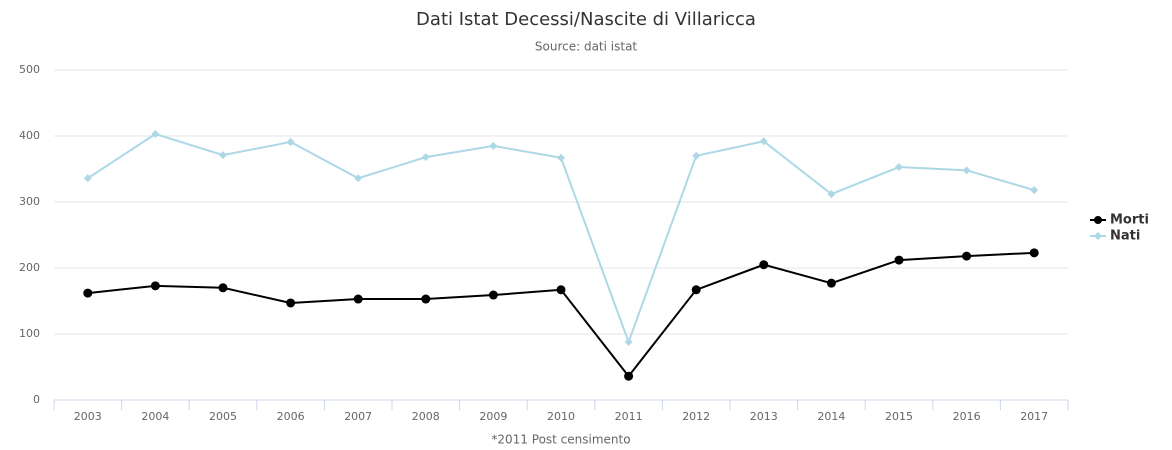 This screenshot has width=1172, height=450. I want to click on y-tick-label: 0, so click(36, 399).